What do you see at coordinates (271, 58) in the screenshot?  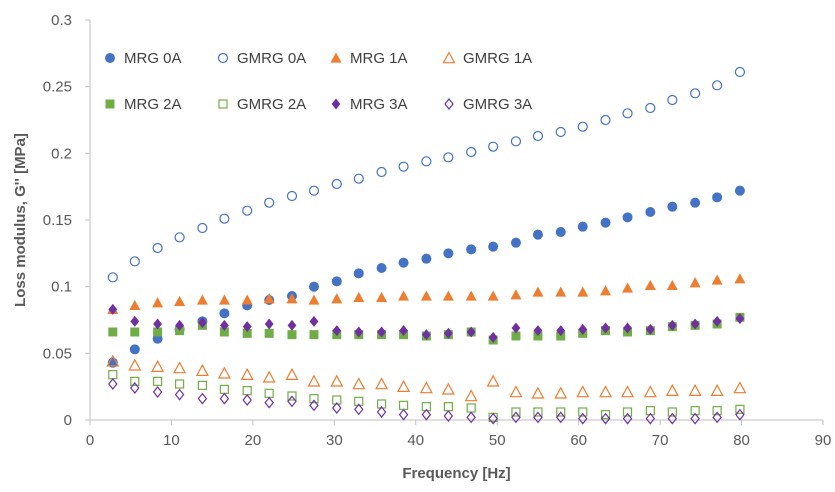 I see `legend-label: GMRG 0A` at bounding box center [271, 58].